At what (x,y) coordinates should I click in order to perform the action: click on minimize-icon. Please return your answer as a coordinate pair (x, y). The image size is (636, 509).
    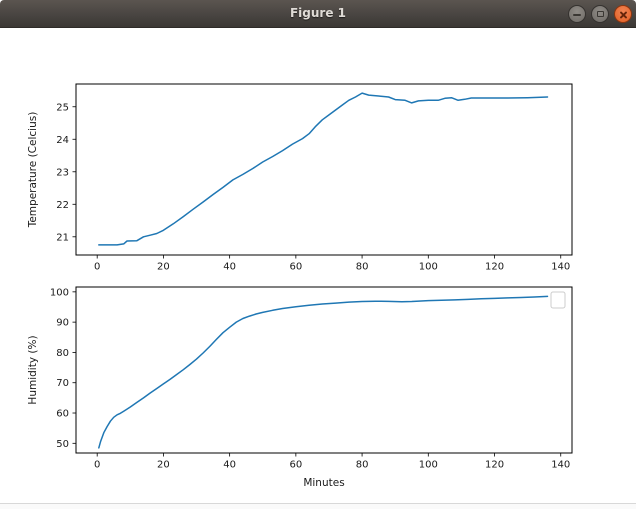
    Looking at the image, I should click on (577, 15).